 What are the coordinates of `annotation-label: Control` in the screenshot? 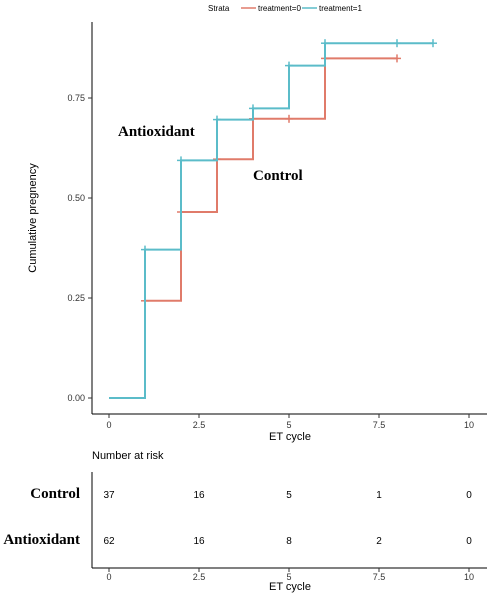 It's located at (278, 176).